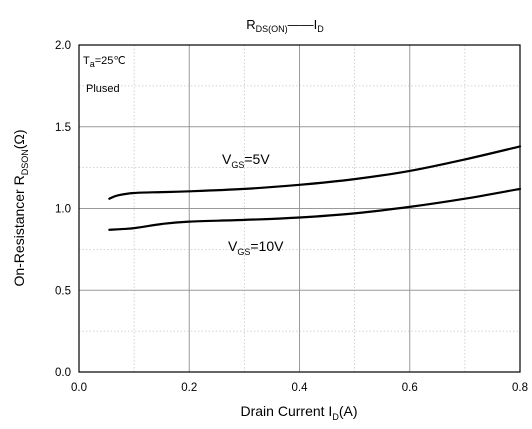 Image resolution: width=532 pixels, height=429 pixels. I want to click on y-axis-title-unit: (Ω), so click(19, 139).